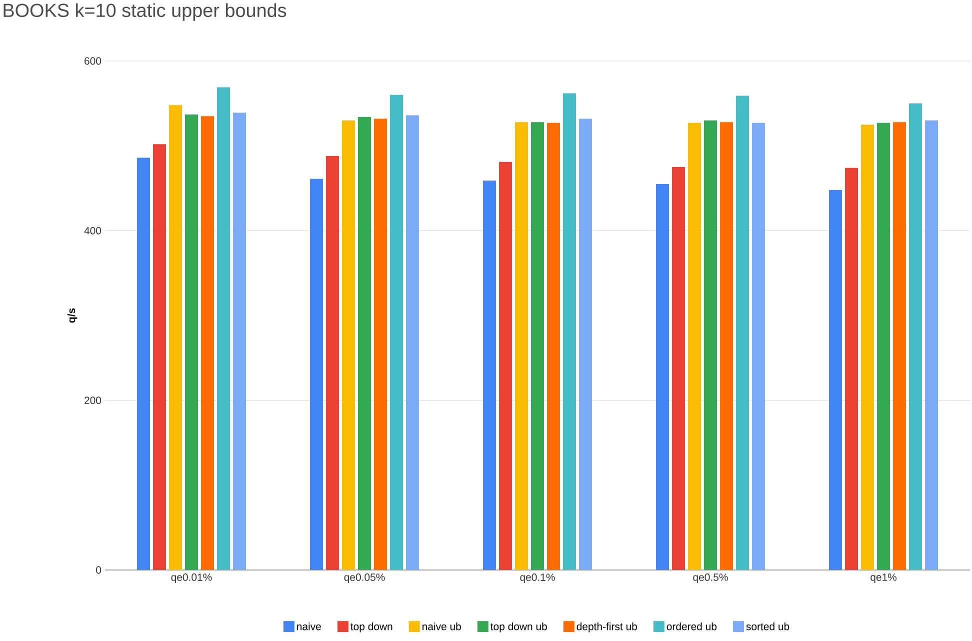  Describe the element at coordinates (145, 12) in the screenshot. I see `chart-title: BOOKS k=10 static upper bounds` at that location.